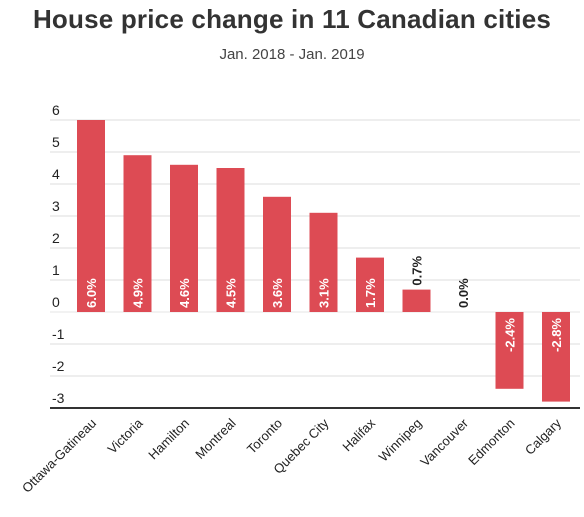  What do you see at coordinates (215, 438) in the screenshot?
I see `category-label: Montreal` at bounding box center [215, 438].